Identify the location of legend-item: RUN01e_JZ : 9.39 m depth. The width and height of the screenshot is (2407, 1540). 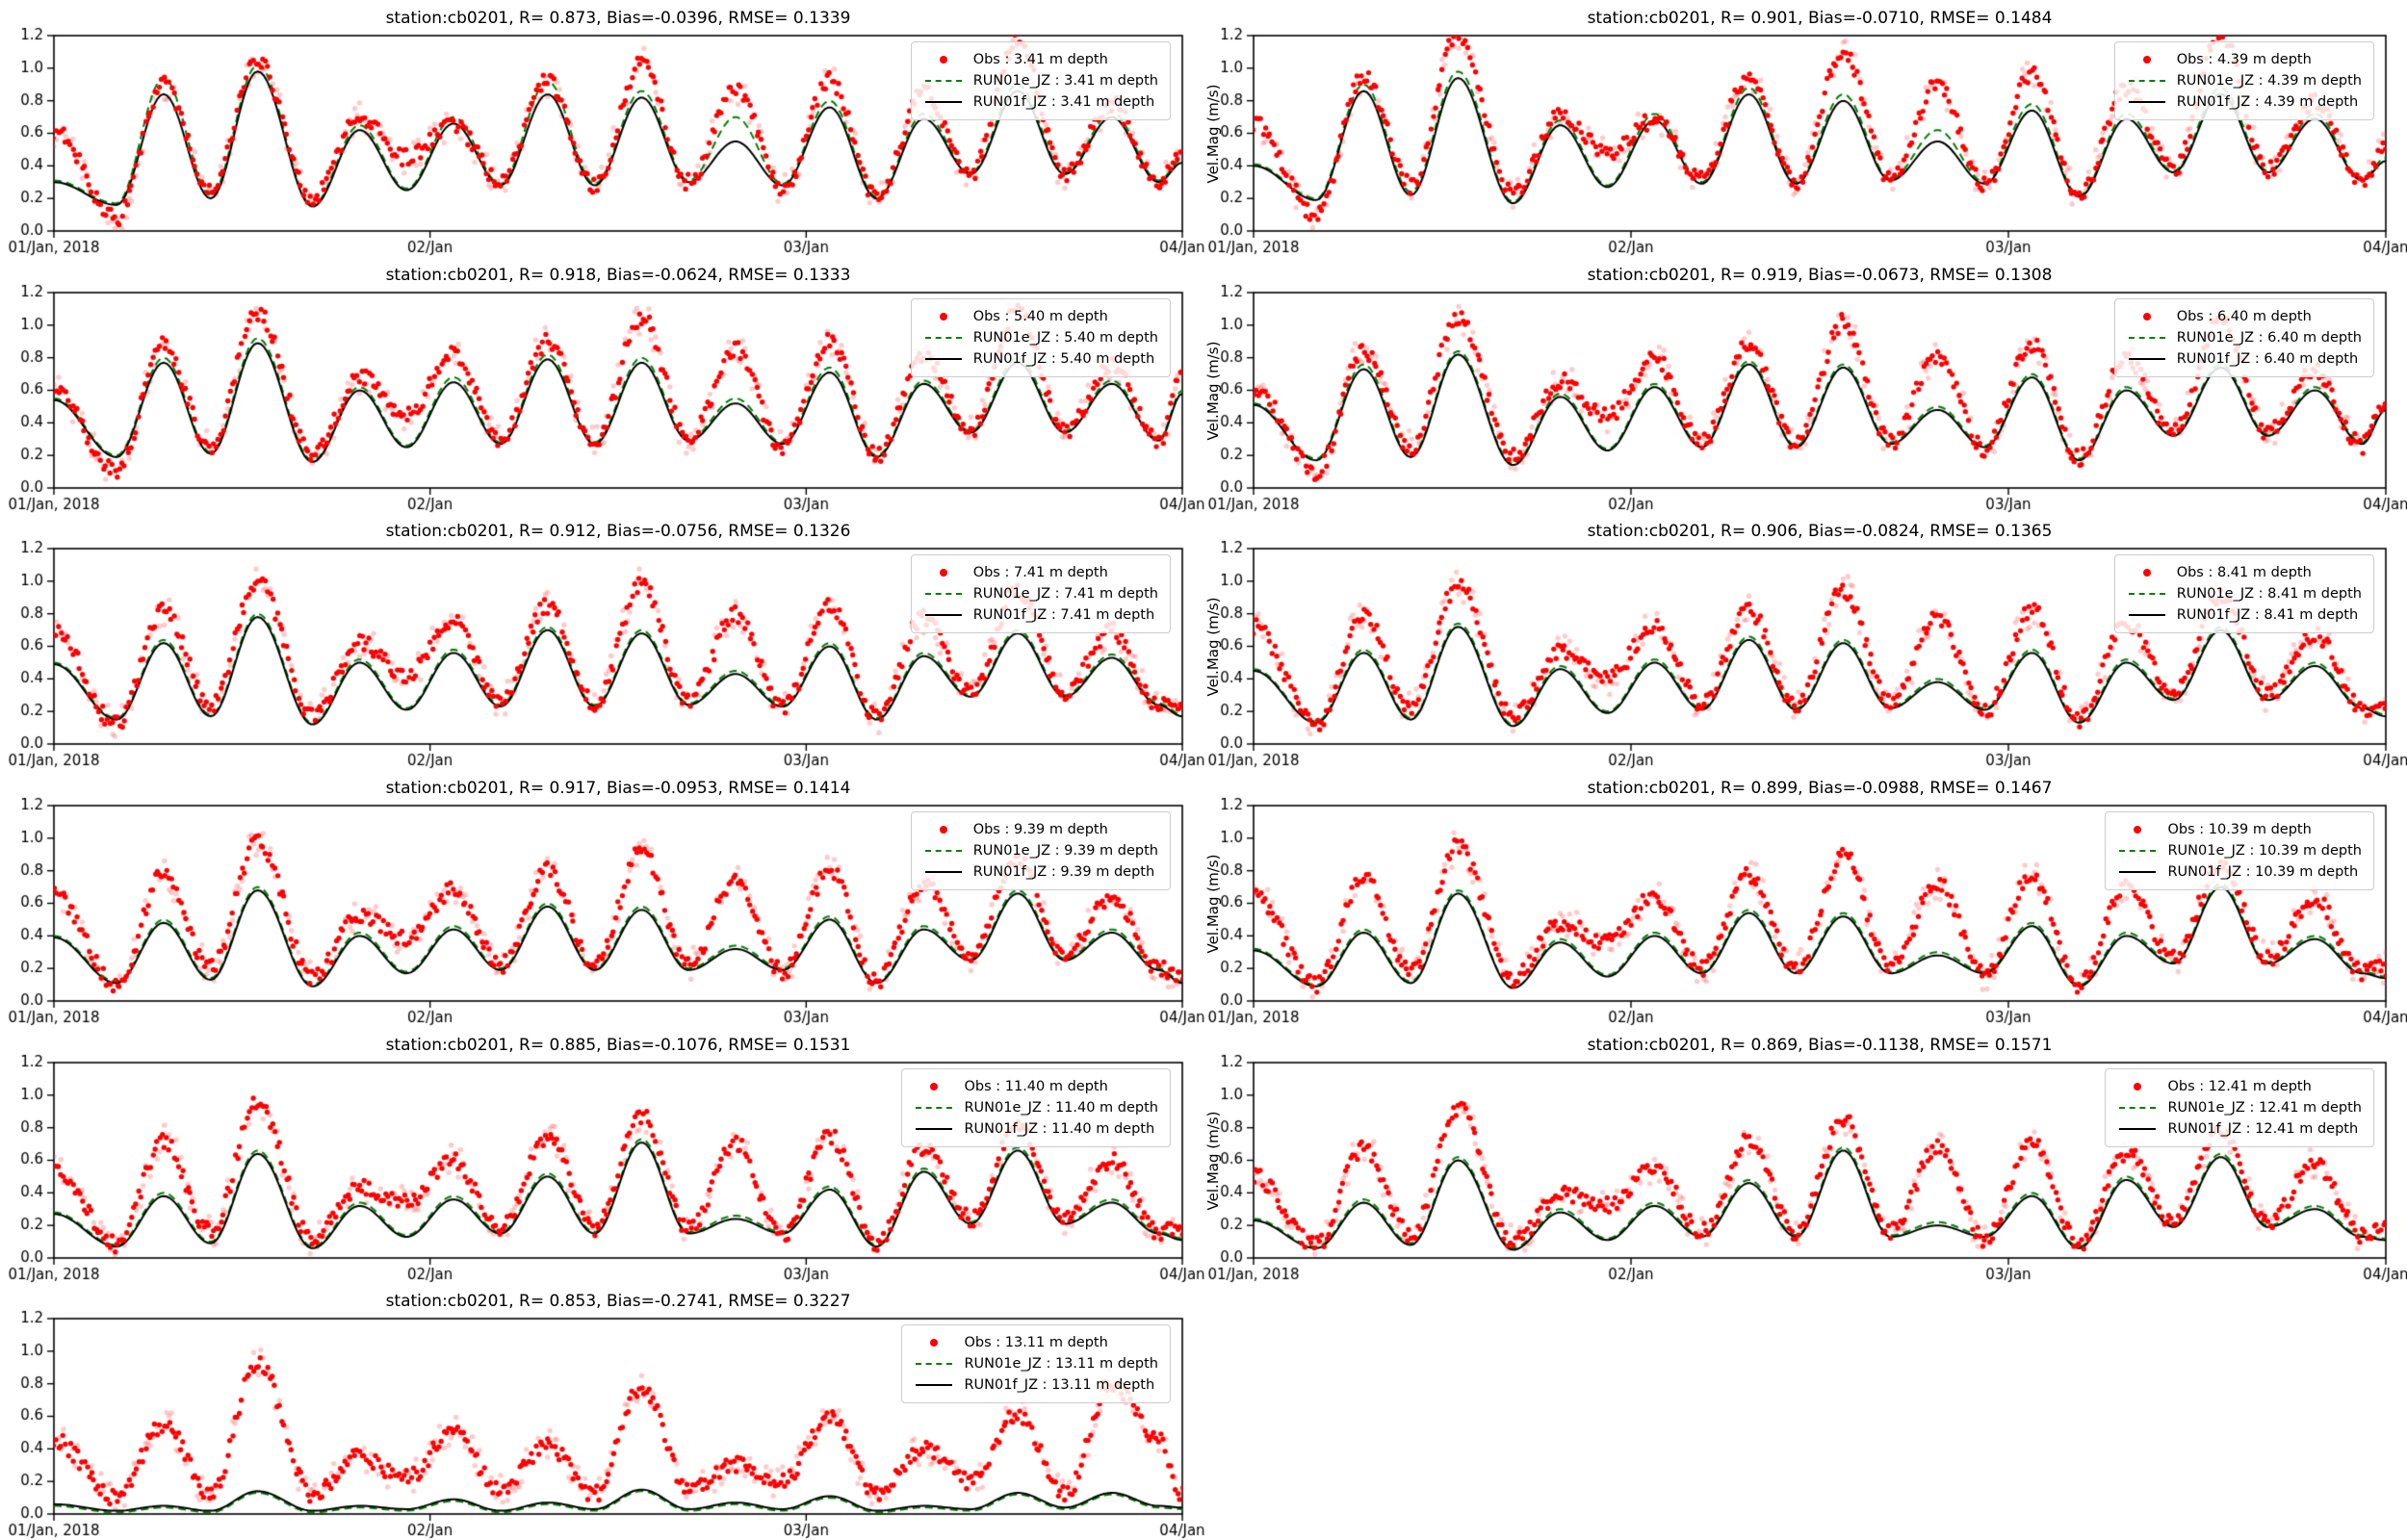
(1039, 850).